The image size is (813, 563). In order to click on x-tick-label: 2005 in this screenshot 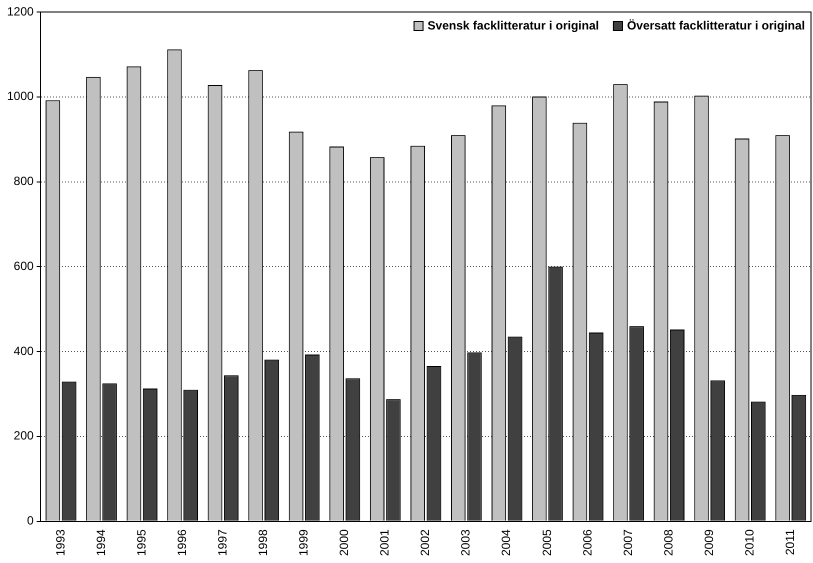, I will do `click(547, 542)`.